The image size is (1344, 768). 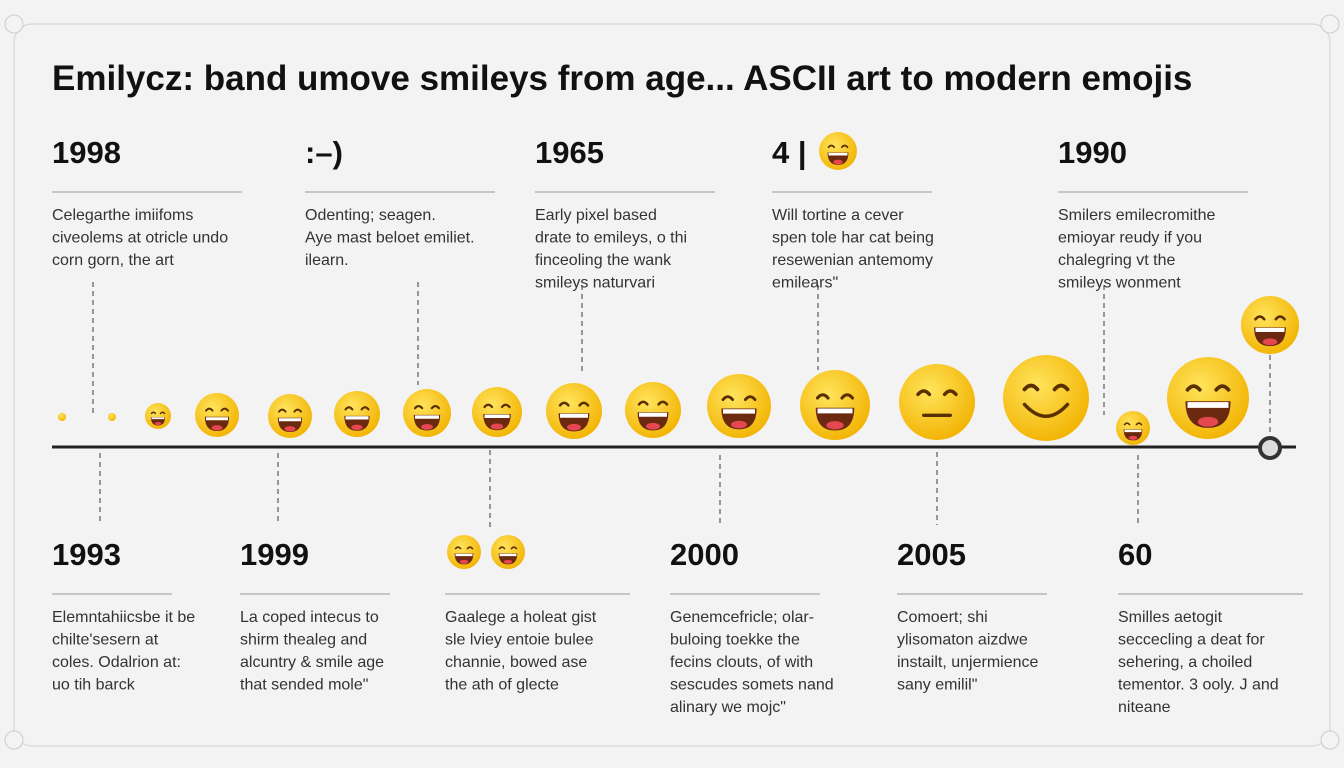 What do you see at coordinates (309, 617) in the screenshot?
I see `entry-text: La coped intecus to` at bounding box center [309, 617].